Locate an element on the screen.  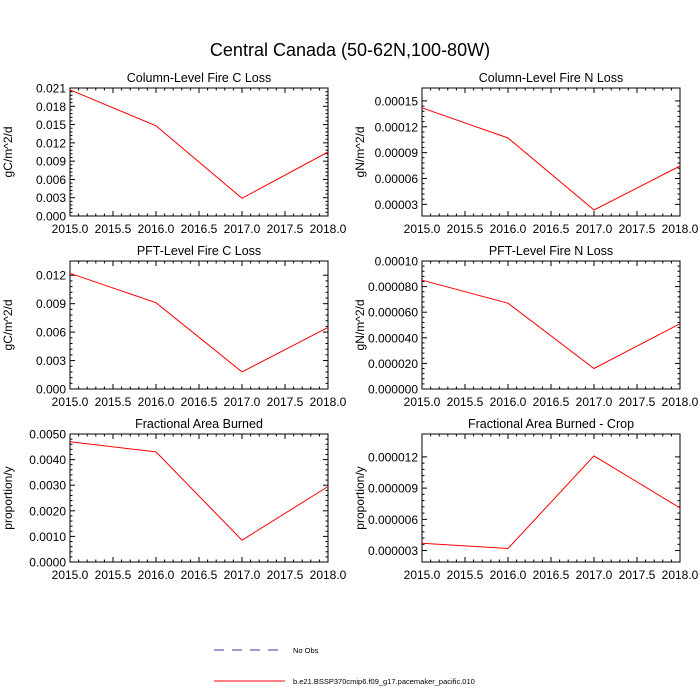
y-tick-label: 0.000006 is located at coordinates (393, 520).